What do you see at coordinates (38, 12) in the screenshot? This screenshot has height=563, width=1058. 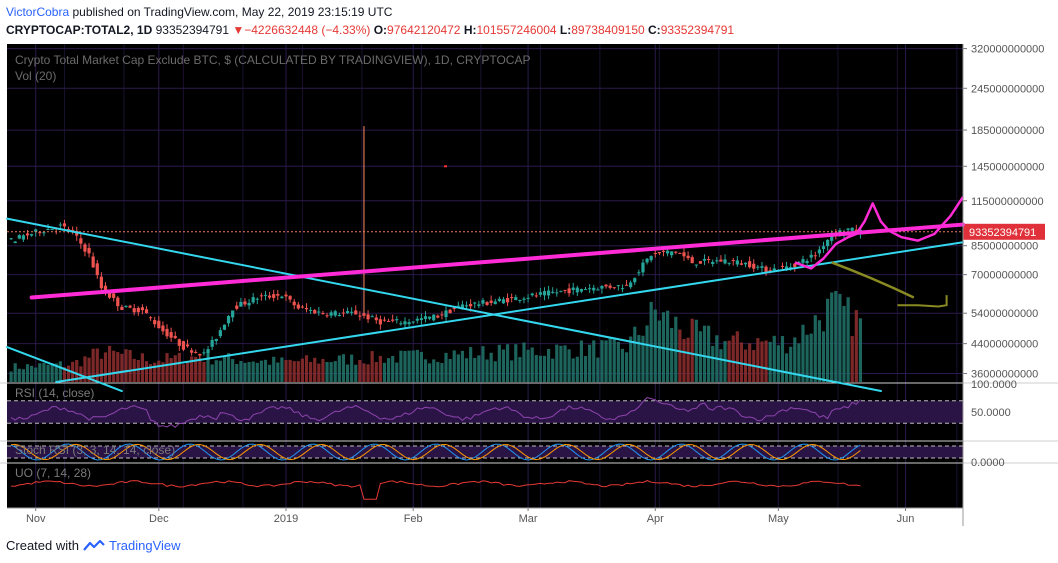 I see `author-link: VictorCobra` at bounding box center [38, 12].